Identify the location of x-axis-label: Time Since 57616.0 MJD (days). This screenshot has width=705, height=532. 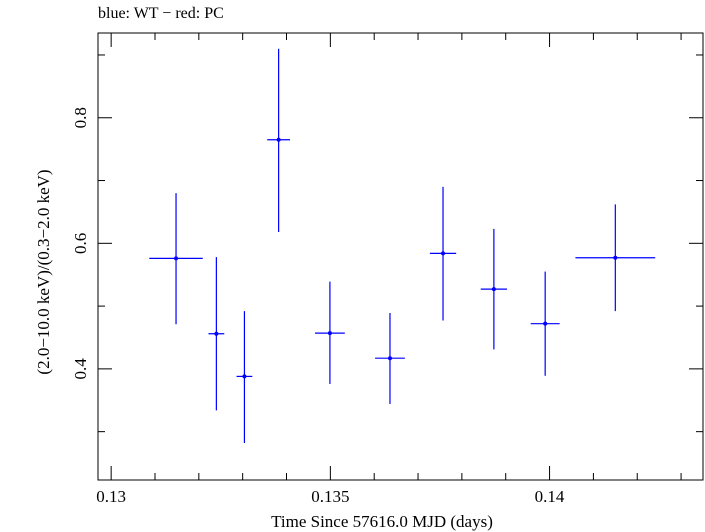
(382, 521).